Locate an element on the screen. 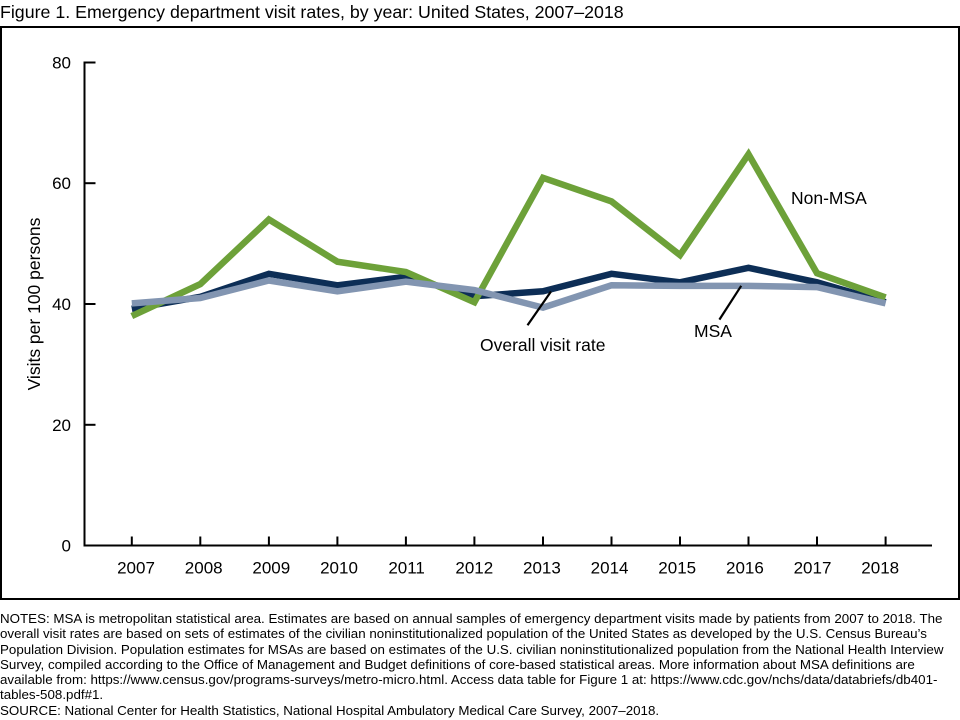  svg-text: 2010 is located at coordinates (339, 568).